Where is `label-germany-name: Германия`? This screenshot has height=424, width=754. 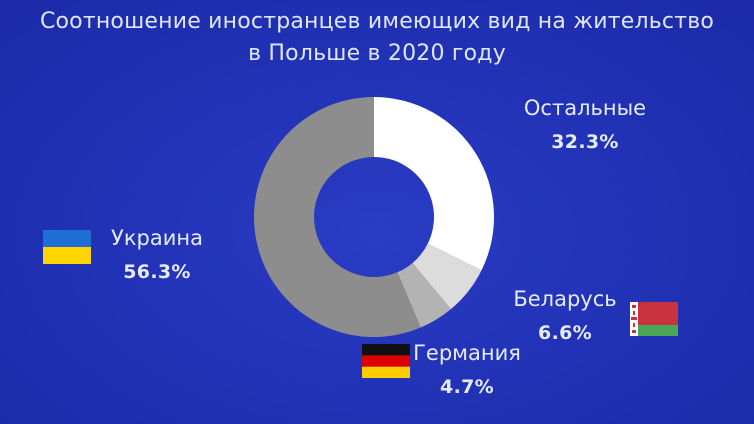
label-germany-name: Германия is located at coordinates (467, 353).